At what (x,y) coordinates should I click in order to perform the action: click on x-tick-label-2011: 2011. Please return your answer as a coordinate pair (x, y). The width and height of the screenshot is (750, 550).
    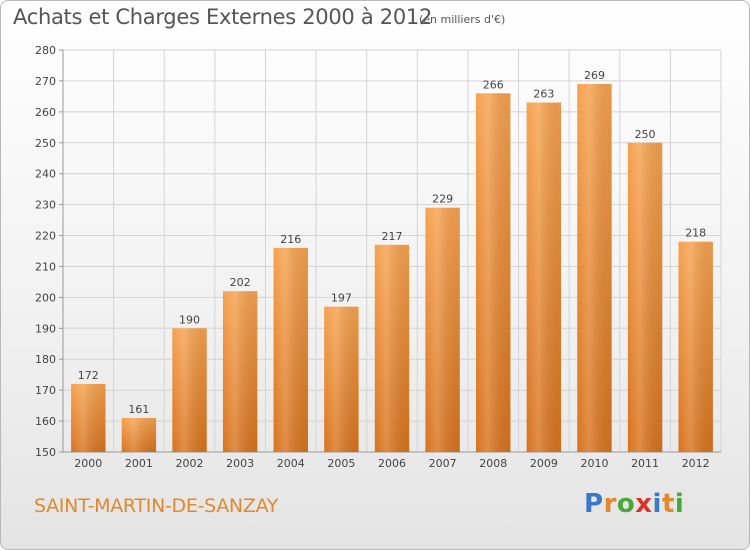
    Looking at the image, I should click on (645, 463).